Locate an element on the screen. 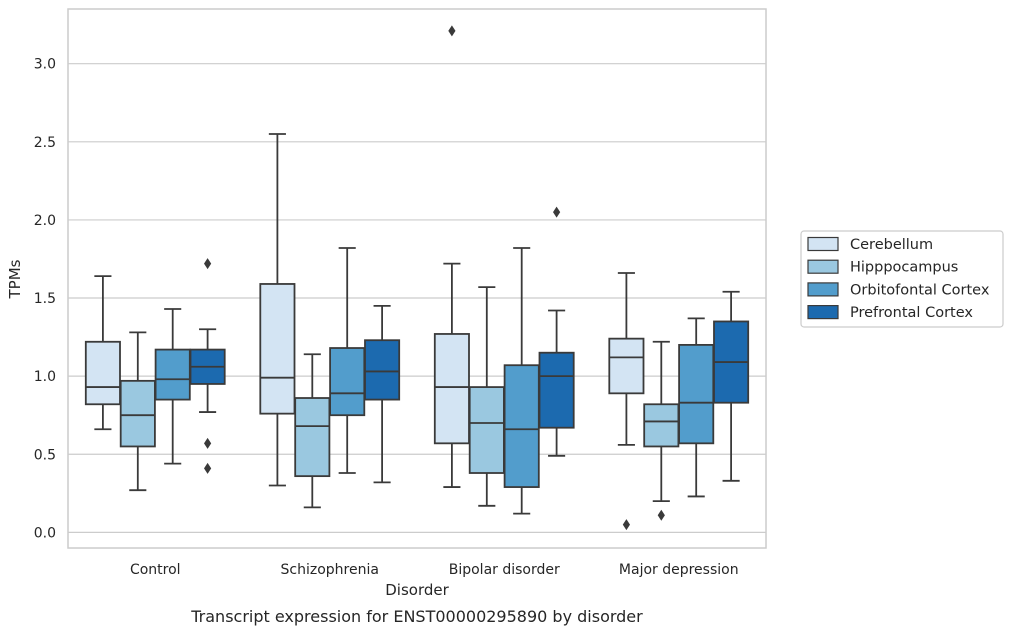  y-tick-label: 2.0 is located at coordinates (45, 221).